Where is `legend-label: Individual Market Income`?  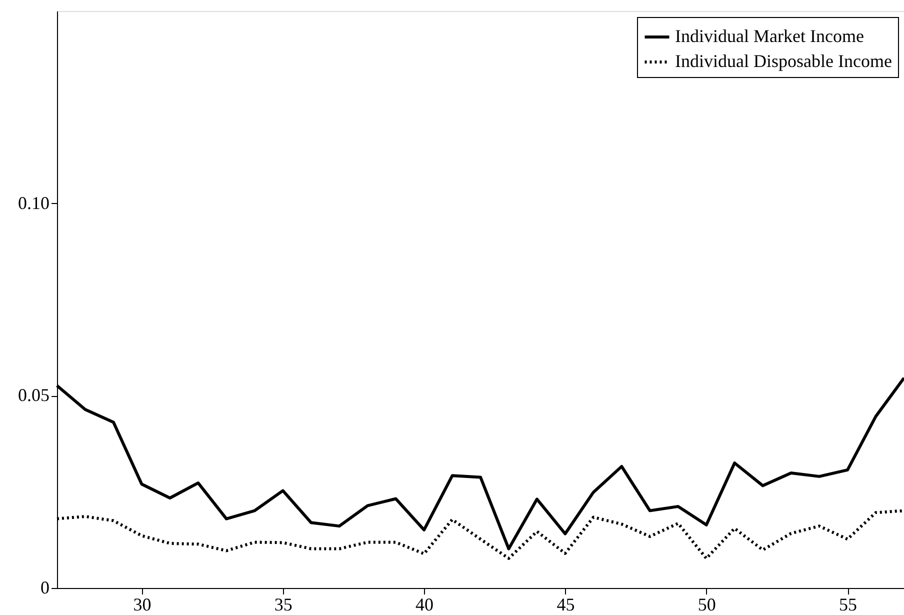 legend-label: Individual Market Income is located at coordinates (769, 36).